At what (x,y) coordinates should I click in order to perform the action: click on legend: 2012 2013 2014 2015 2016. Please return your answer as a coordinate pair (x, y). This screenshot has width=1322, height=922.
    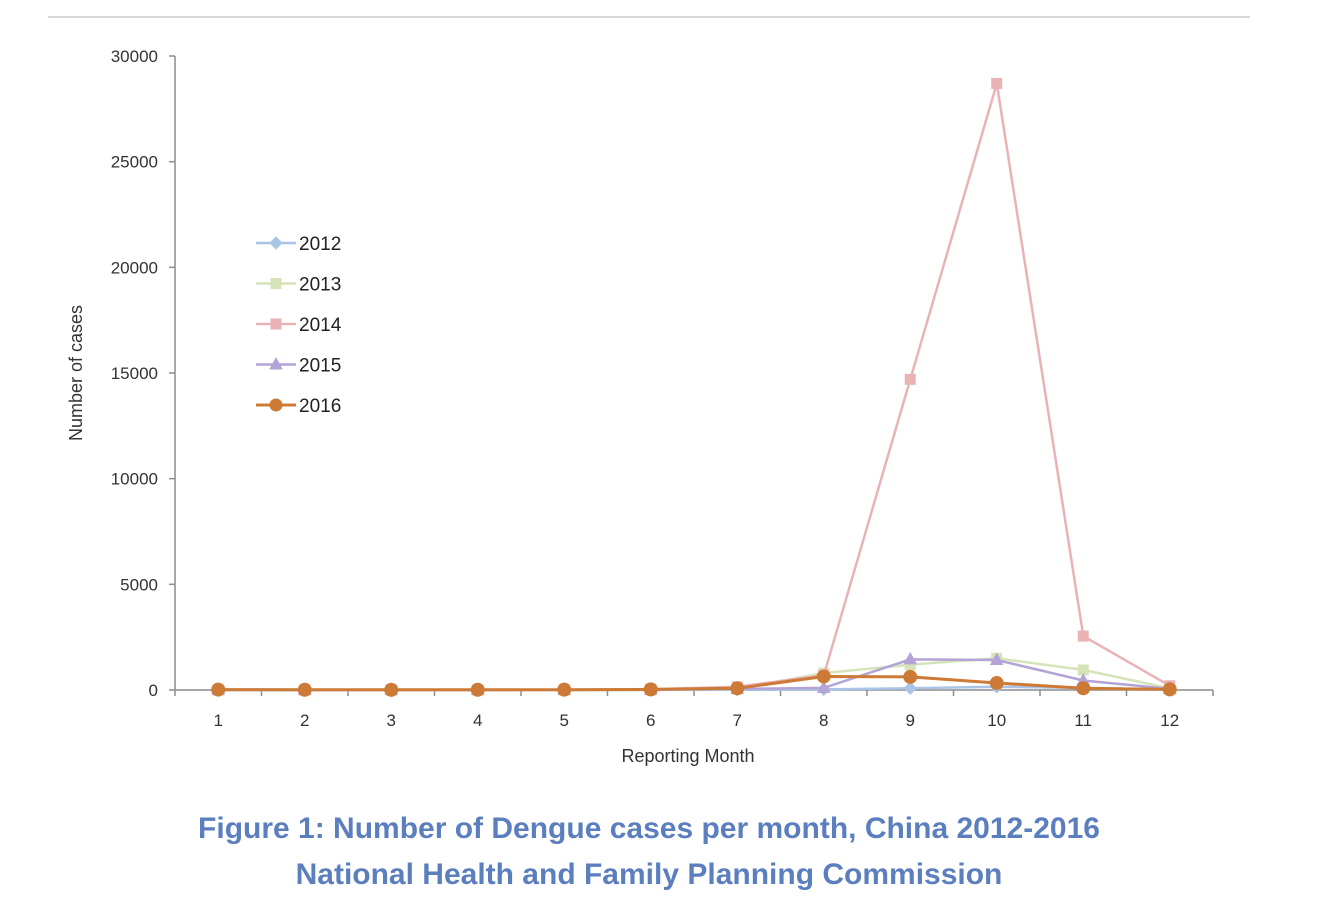
    Looking at the image, I should click on (299, 325).